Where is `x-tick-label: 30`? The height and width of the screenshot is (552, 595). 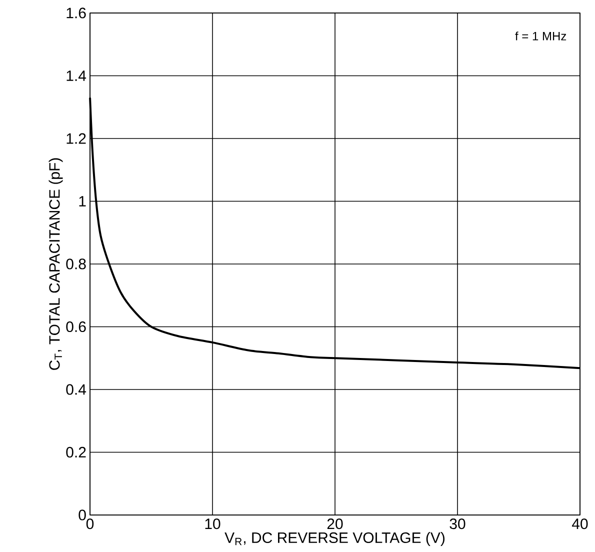 x-tick-label: 30 is located at coordinates (458, 524).